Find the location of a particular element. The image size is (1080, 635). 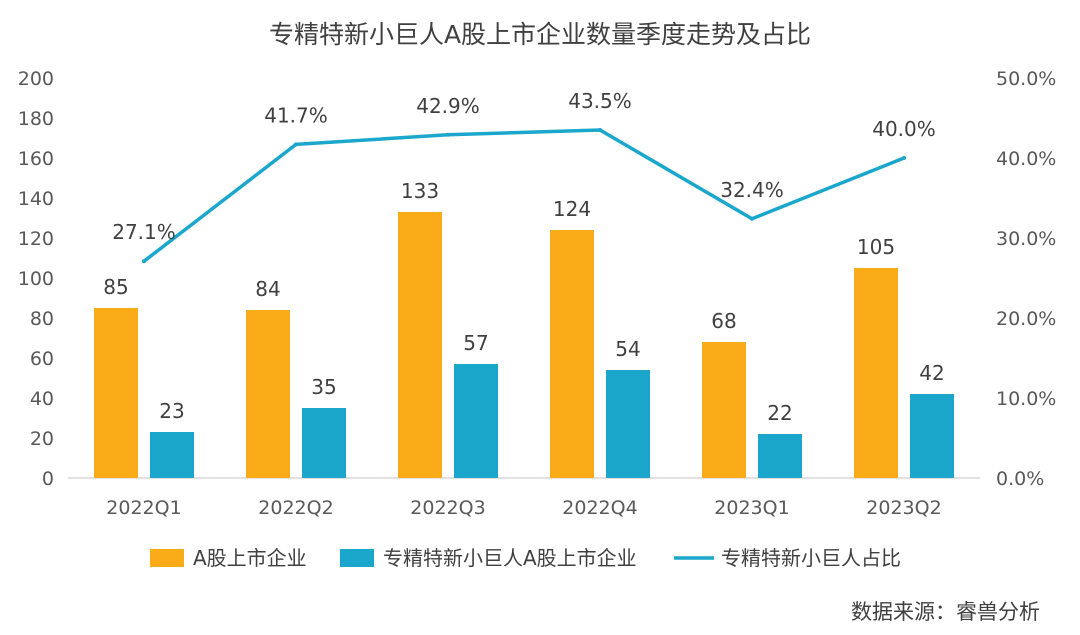

bar-value-label: 23 is located at coordinates (171, 411).